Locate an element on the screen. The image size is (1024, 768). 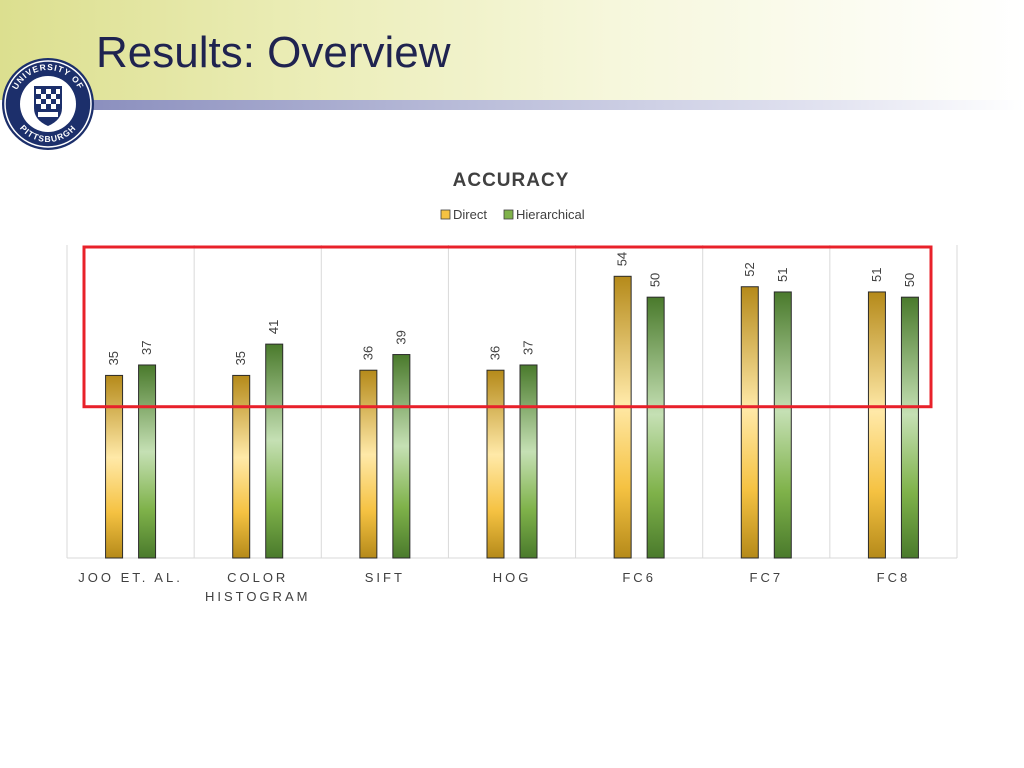
category-label-line: FC7 is located at coordinates (767, 577).